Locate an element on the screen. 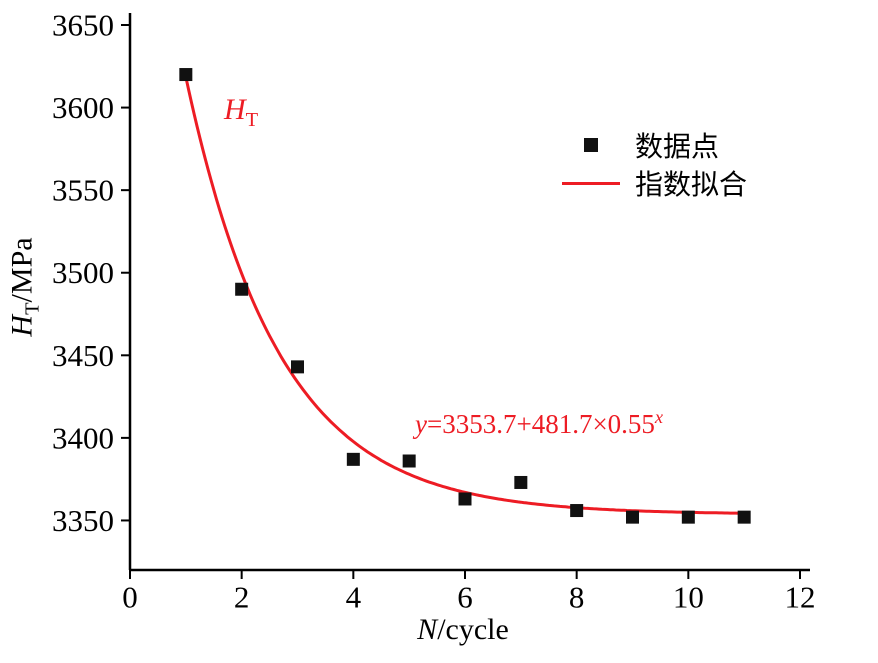 This screenshot has height=663, width=878. curve-label-ht-symbol: H is located at coordinates (235, 109).